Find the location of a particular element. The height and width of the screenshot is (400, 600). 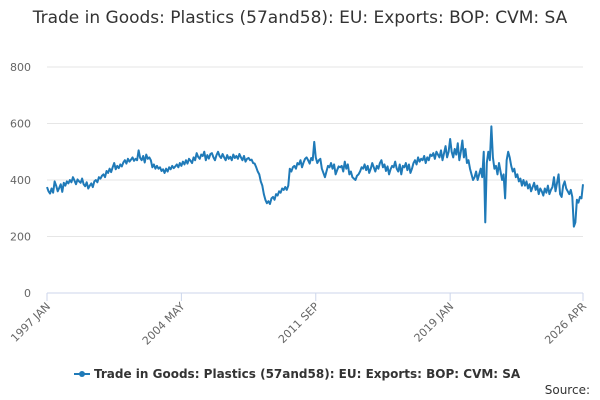

x-tick-label: 2011 SEP is located at coordinates (299, 323).